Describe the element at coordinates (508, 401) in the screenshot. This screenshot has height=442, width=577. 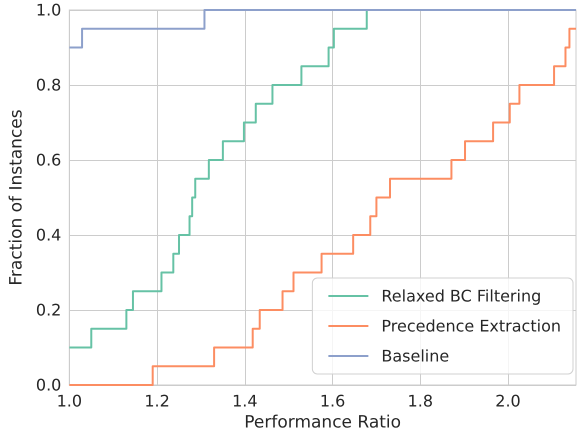
I see `x-tick-label: 2.0` at that location.